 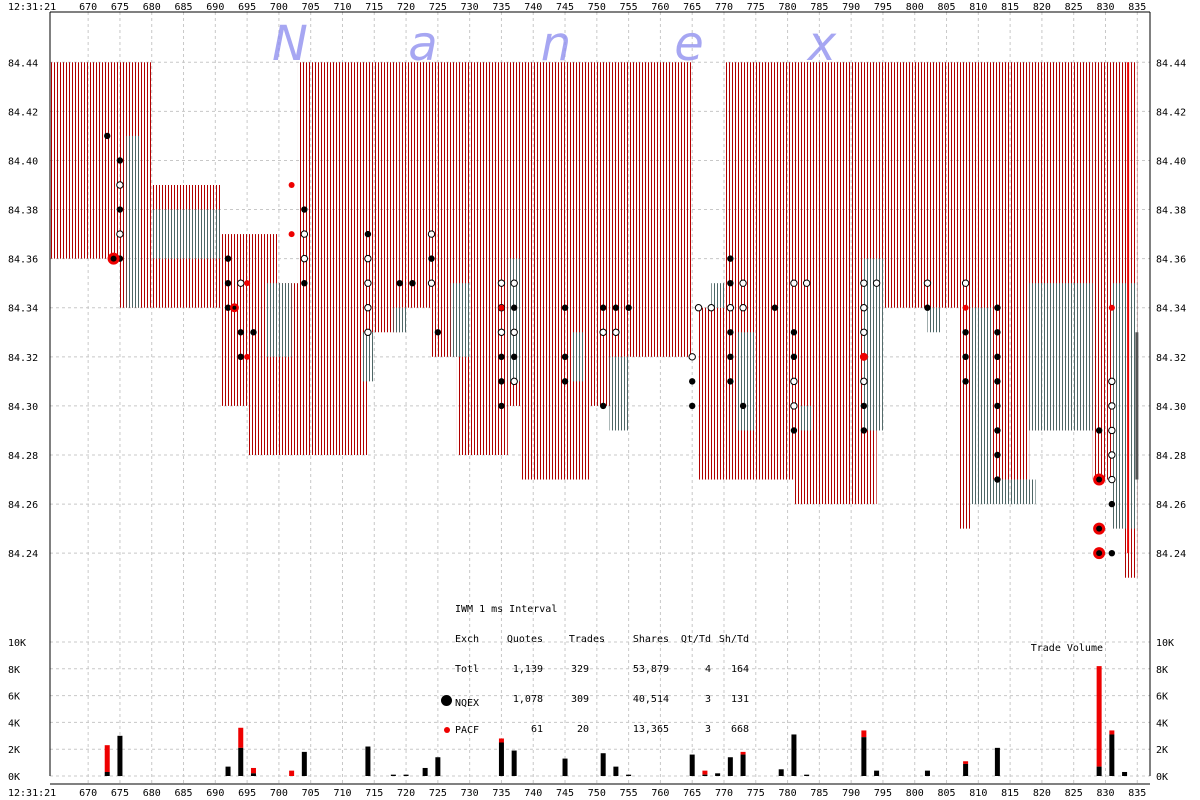 I want to click on row-trades: 309, so click(x=579, y=699).